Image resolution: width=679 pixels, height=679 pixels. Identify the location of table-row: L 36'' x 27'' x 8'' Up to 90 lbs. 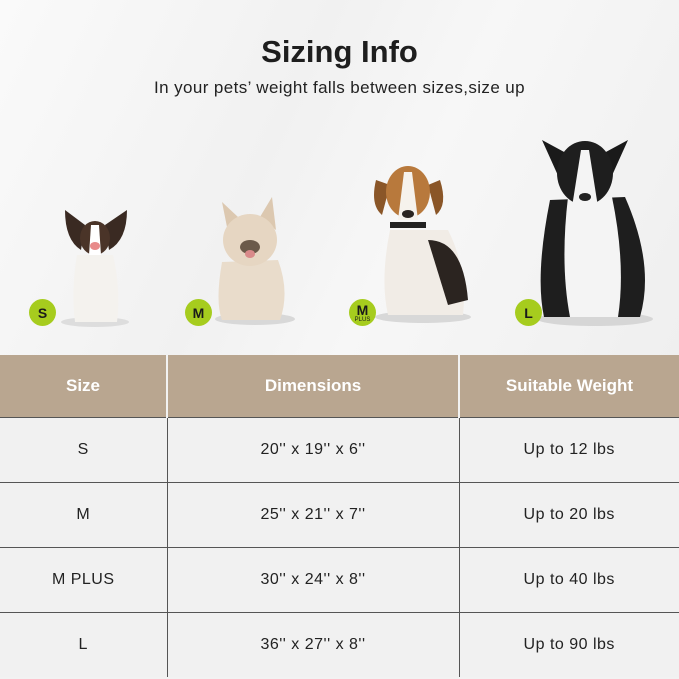
(339, 644).